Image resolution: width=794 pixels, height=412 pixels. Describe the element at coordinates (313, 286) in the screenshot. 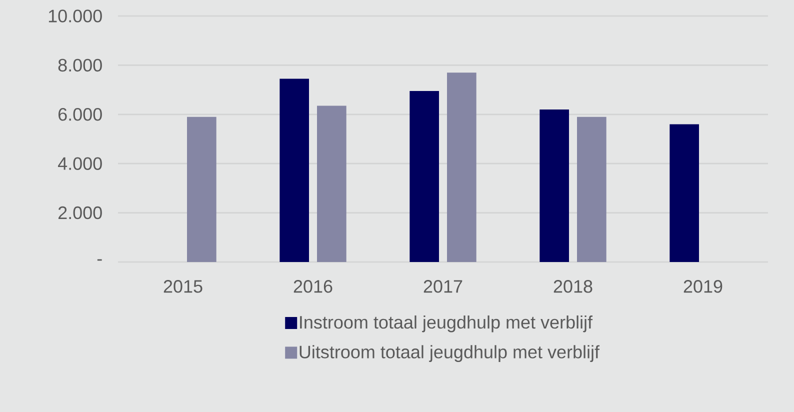

I see `x-tick-label: 2016` at that location.